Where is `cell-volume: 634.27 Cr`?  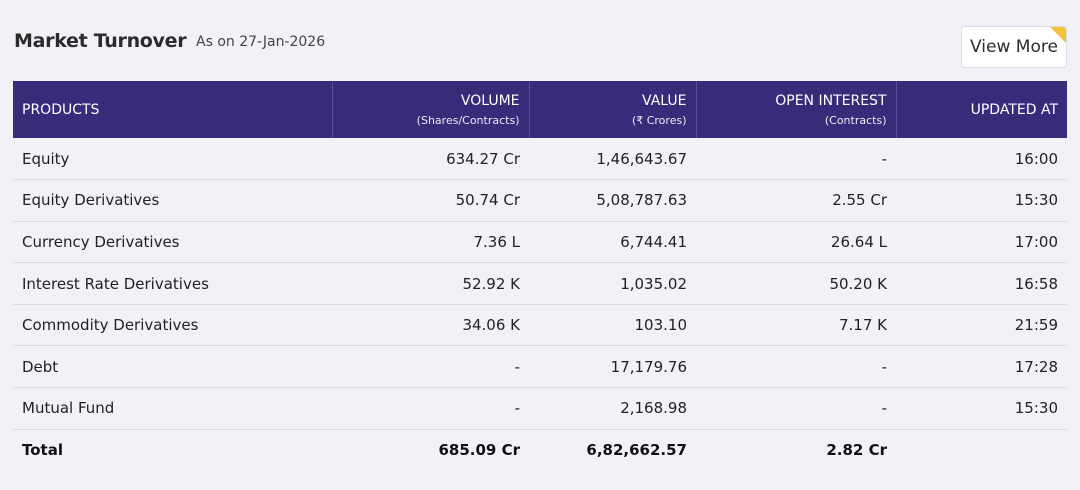
cell-volume: 634.27 Cr is located at coordinates (483, 158).